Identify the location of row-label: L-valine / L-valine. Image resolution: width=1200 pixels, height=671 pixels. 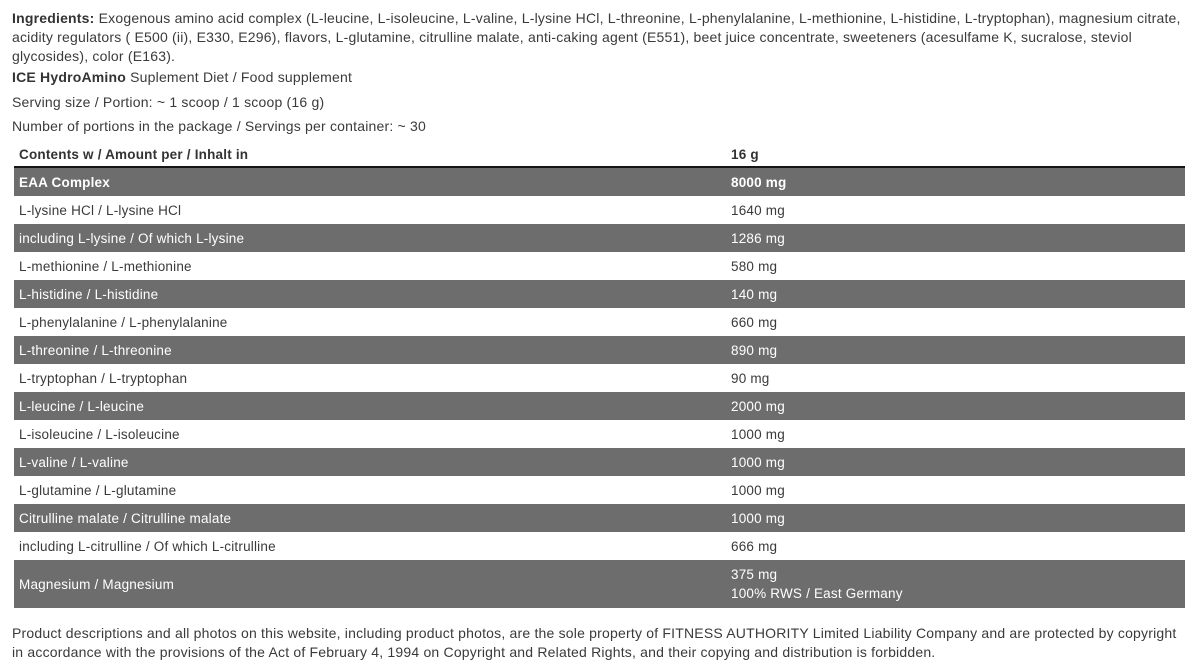
(74, 462).